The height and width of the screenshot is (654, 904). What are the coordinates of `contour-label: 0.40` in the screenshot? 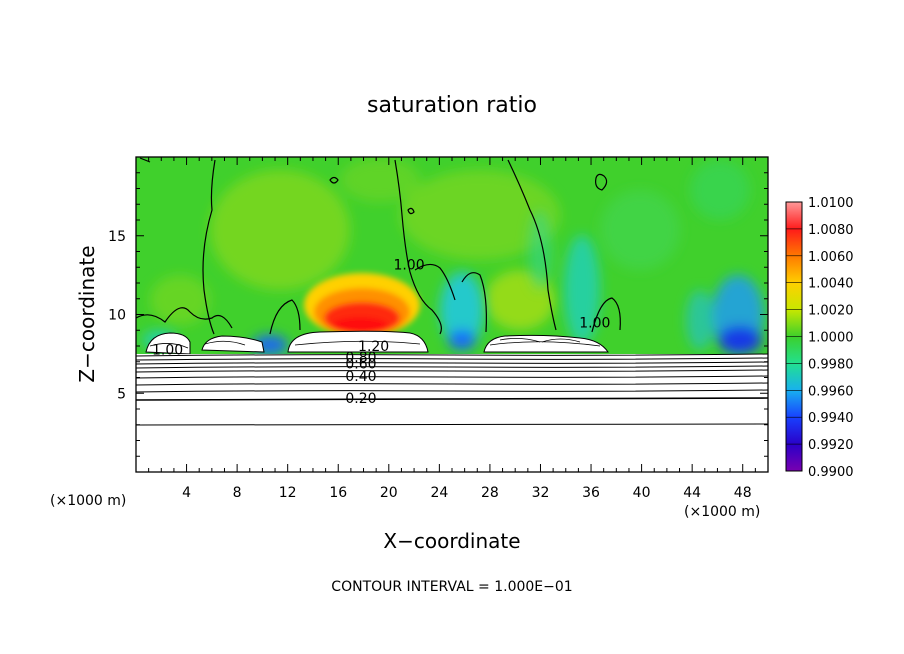 It's located at (360, 377).